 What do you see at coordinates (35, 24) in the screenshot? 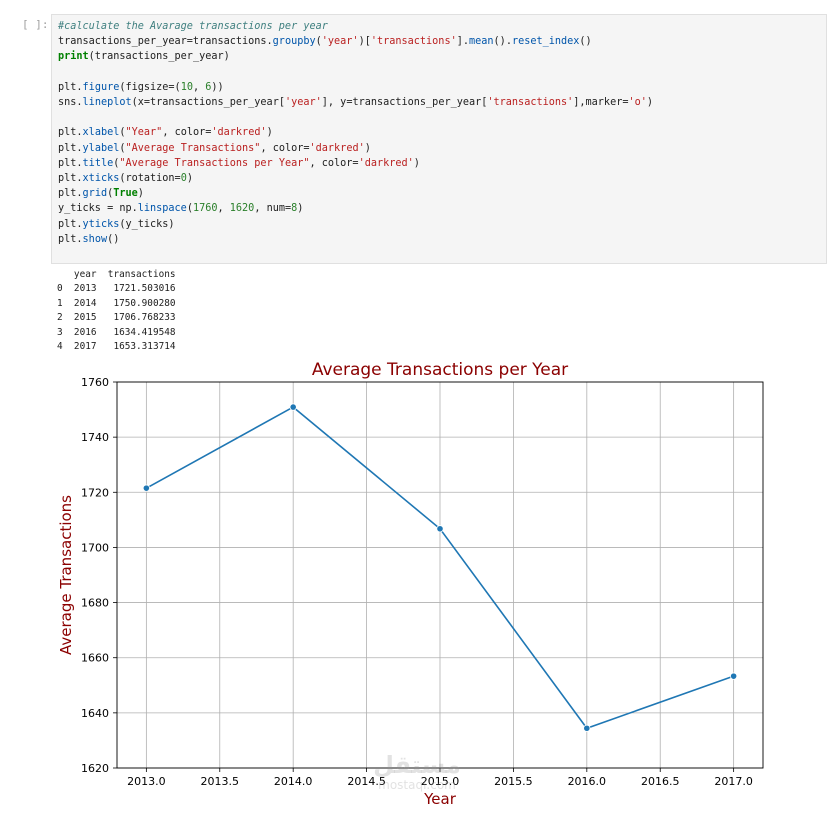
I see `cell-prompt: [ ]:` at bounding box center [35, 24].